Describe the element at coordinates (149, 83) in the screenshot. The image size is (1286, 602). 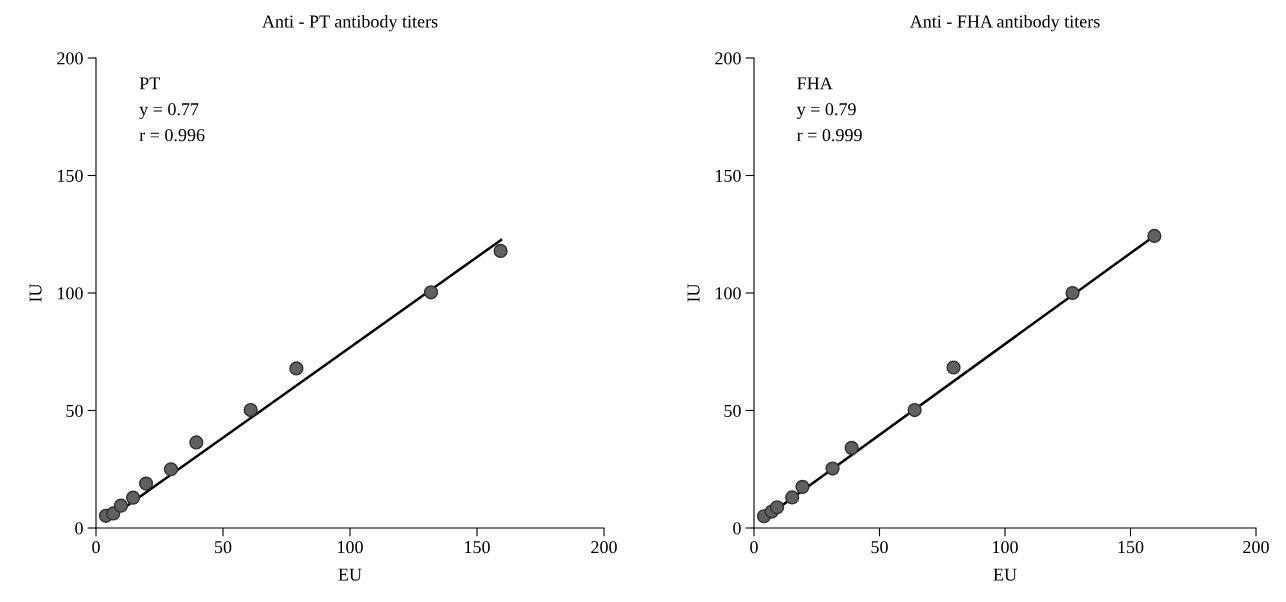
I see `annotation: PT` at that location.